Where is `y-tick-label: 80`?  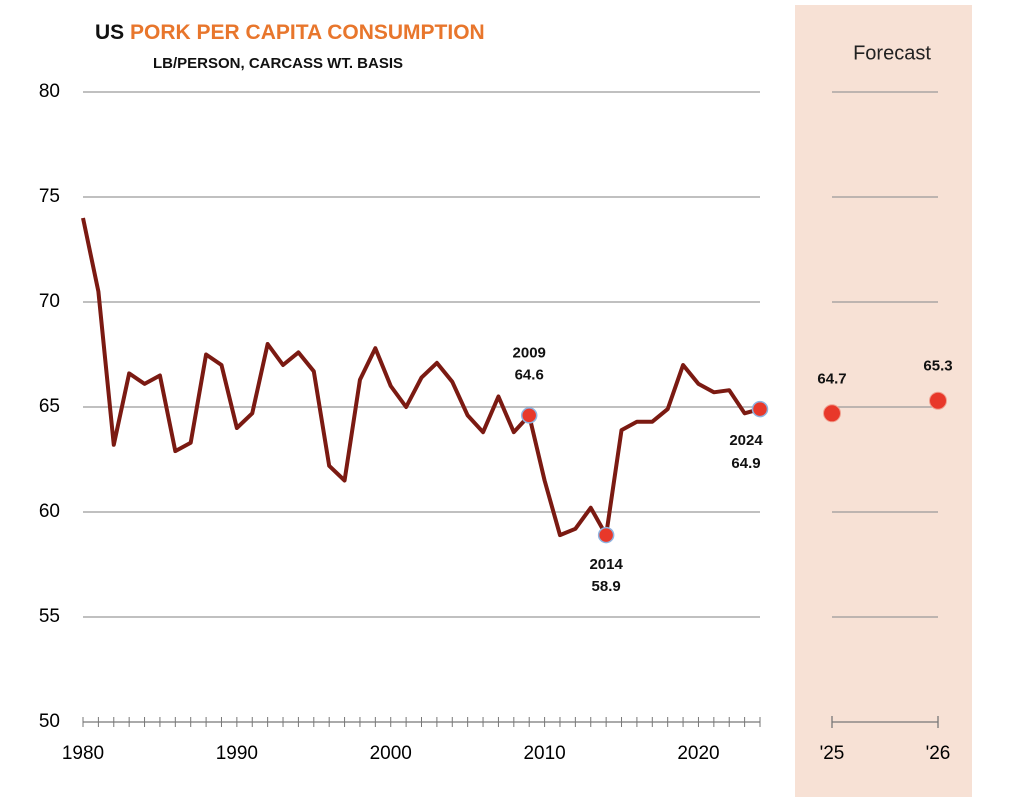 y-tick-label: 80 is located at coordinates (49, 91).